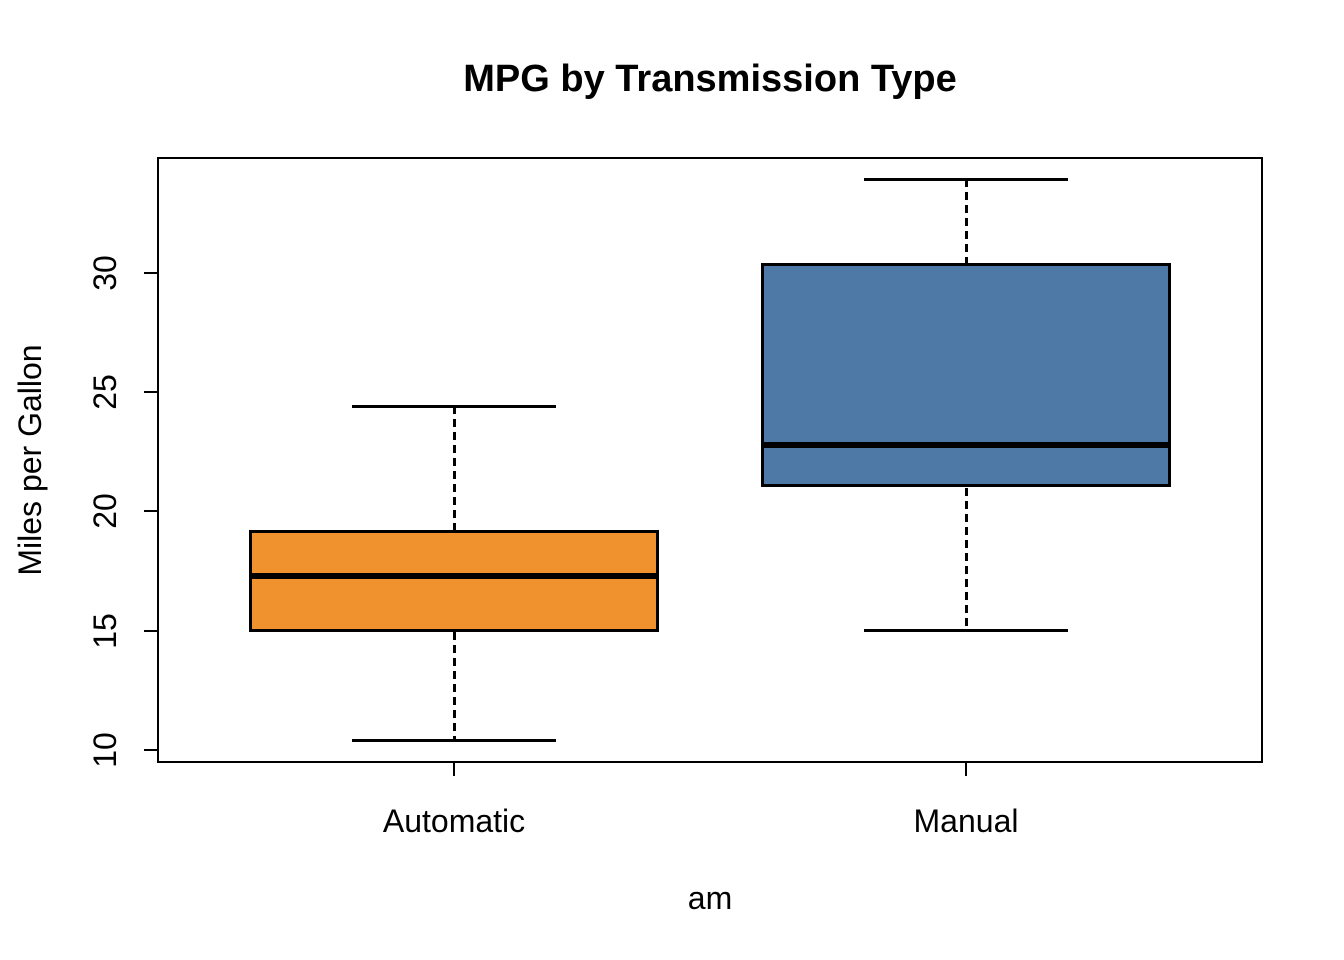 The height and width of the screenshot is (960, 1344). I want to click on upper-whisker-cap-automatic, so click(454, 406).